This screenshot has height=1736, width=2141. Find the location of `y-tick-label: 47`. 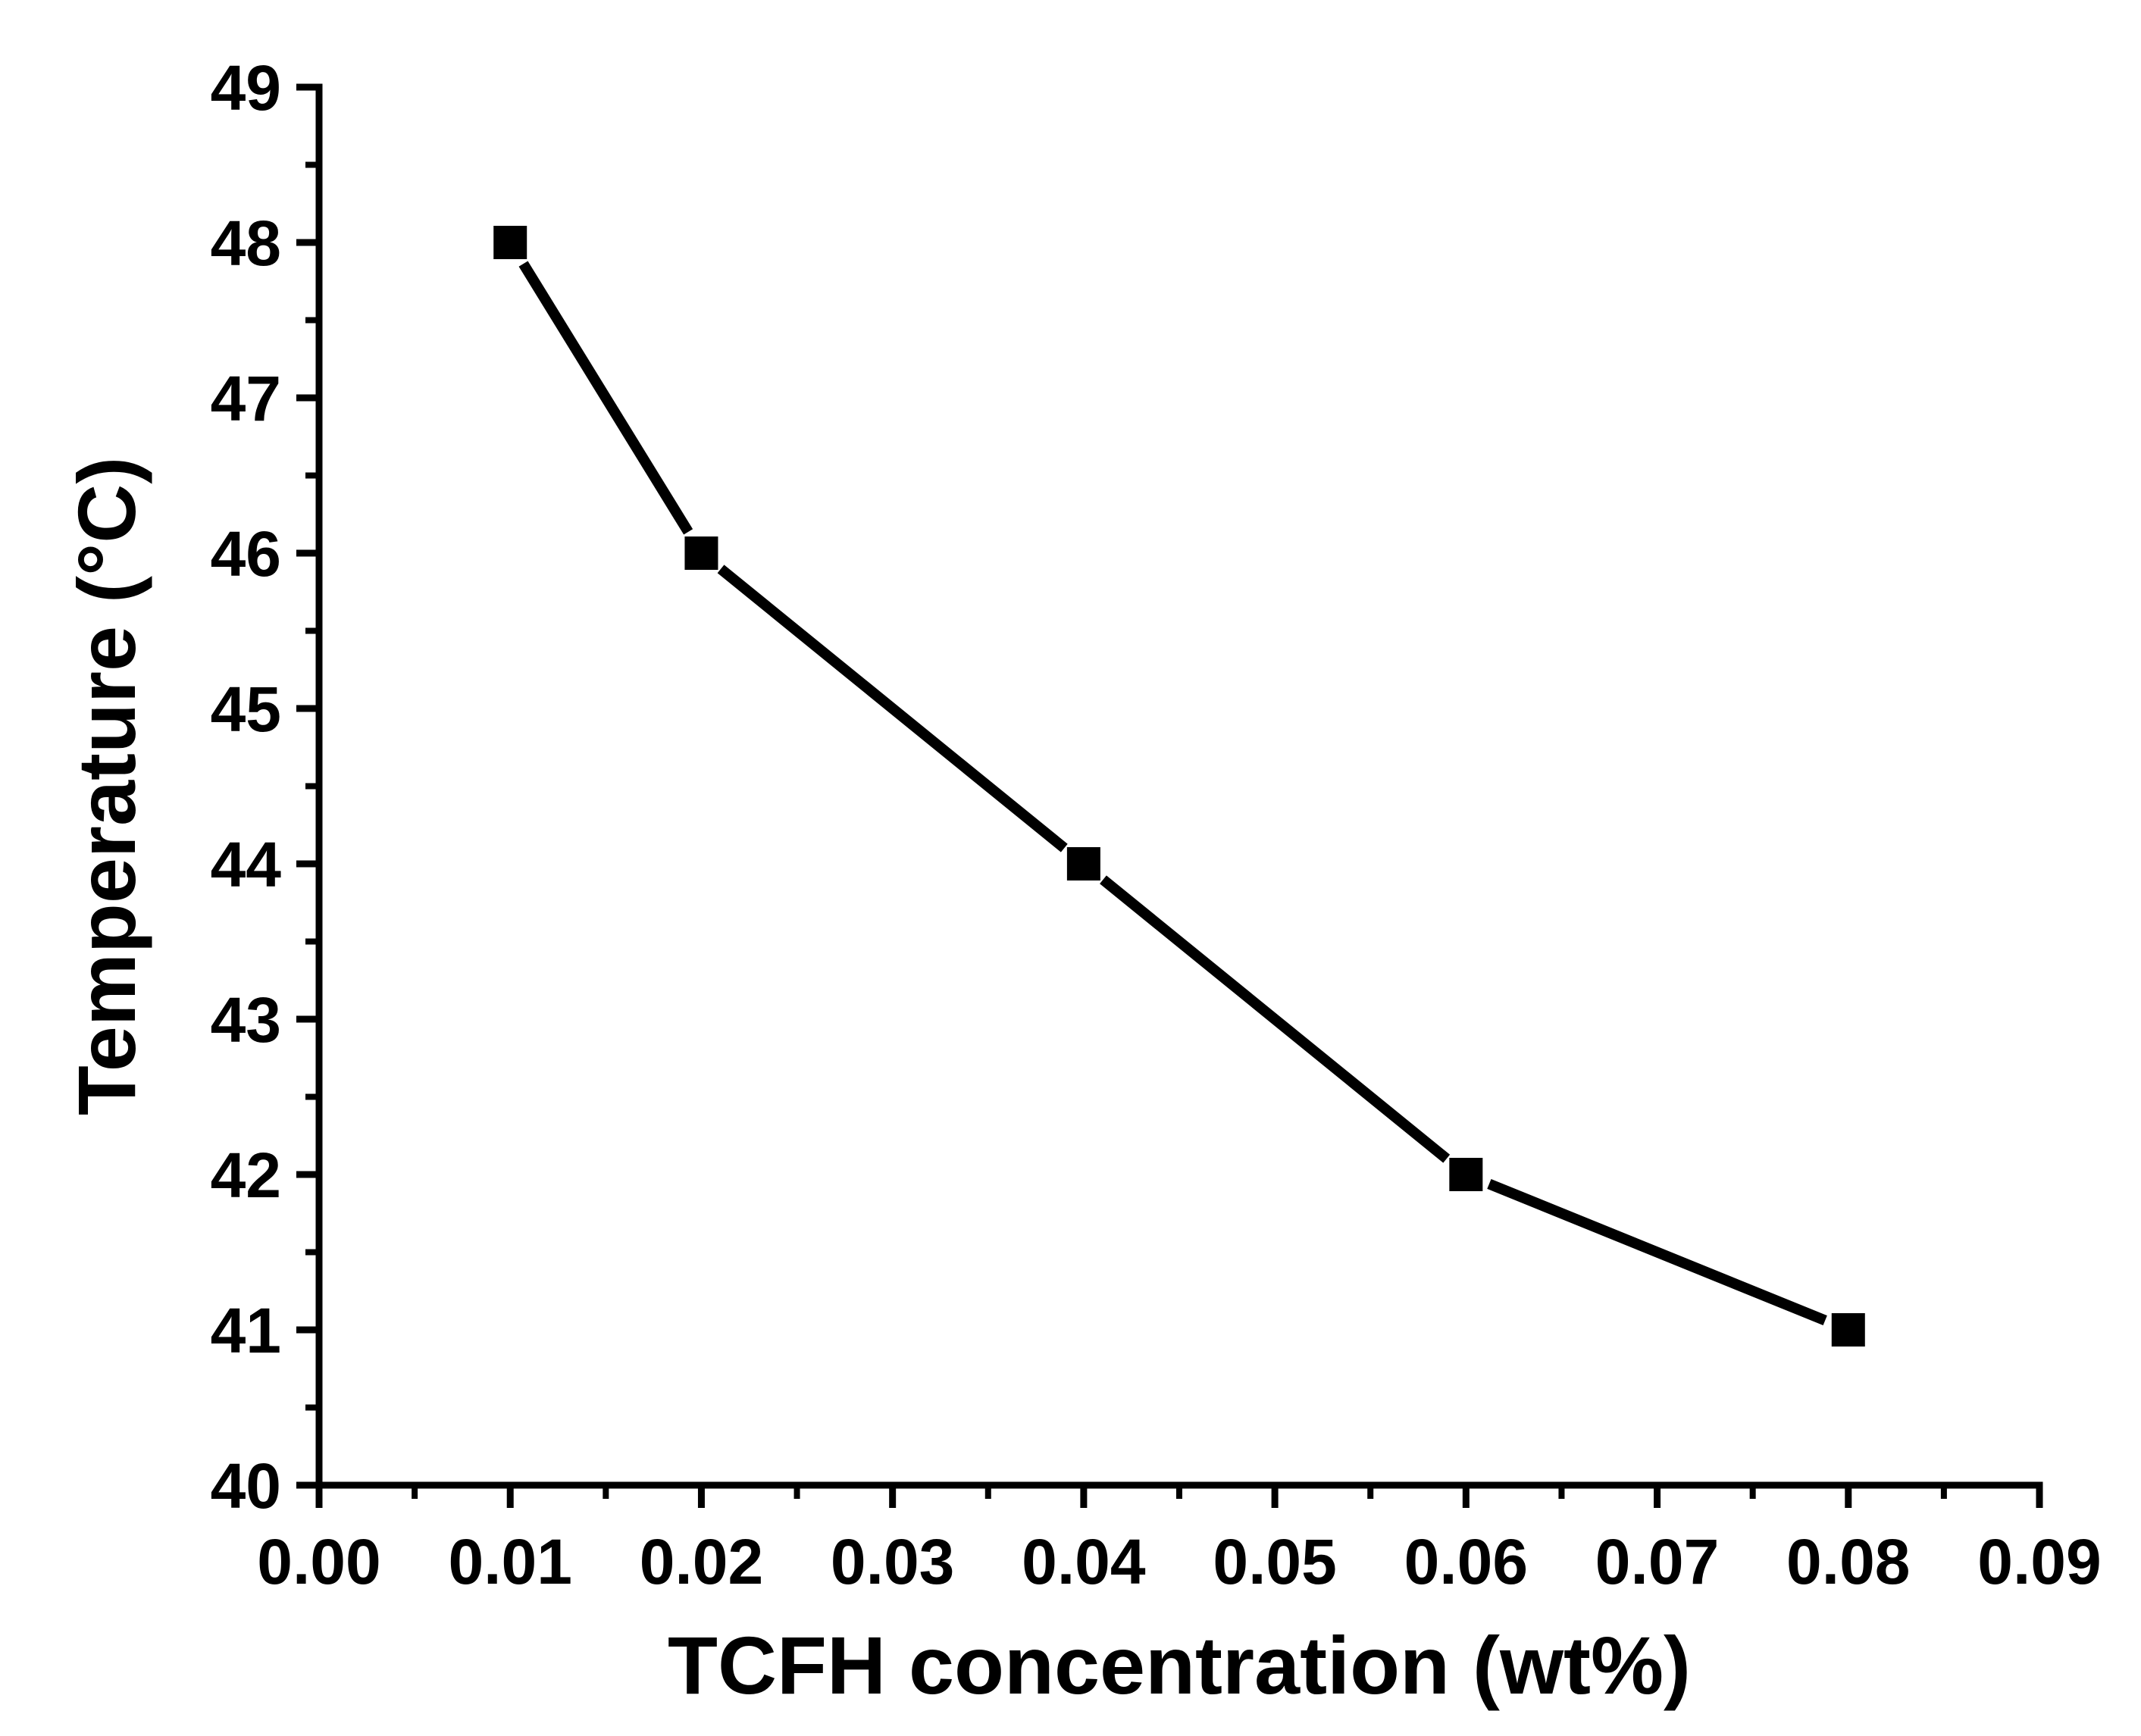

y-tick-label: 47 is located at coordinates (246, 398).